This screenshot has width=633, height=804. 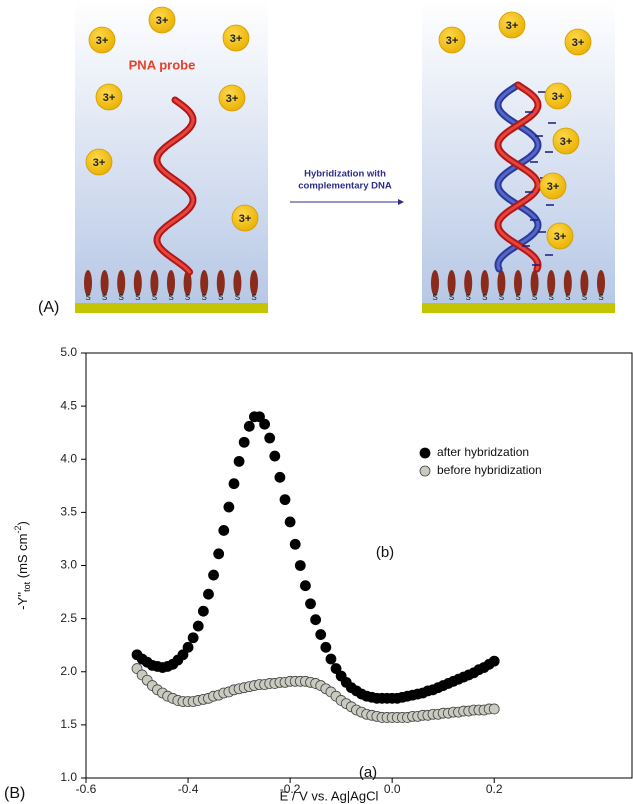 What do you see at coordinates (329, 795) in the screenshot?
I see `x-axis-label: E / V vs. Ag|AgCl` at bounding box center [329, 795].